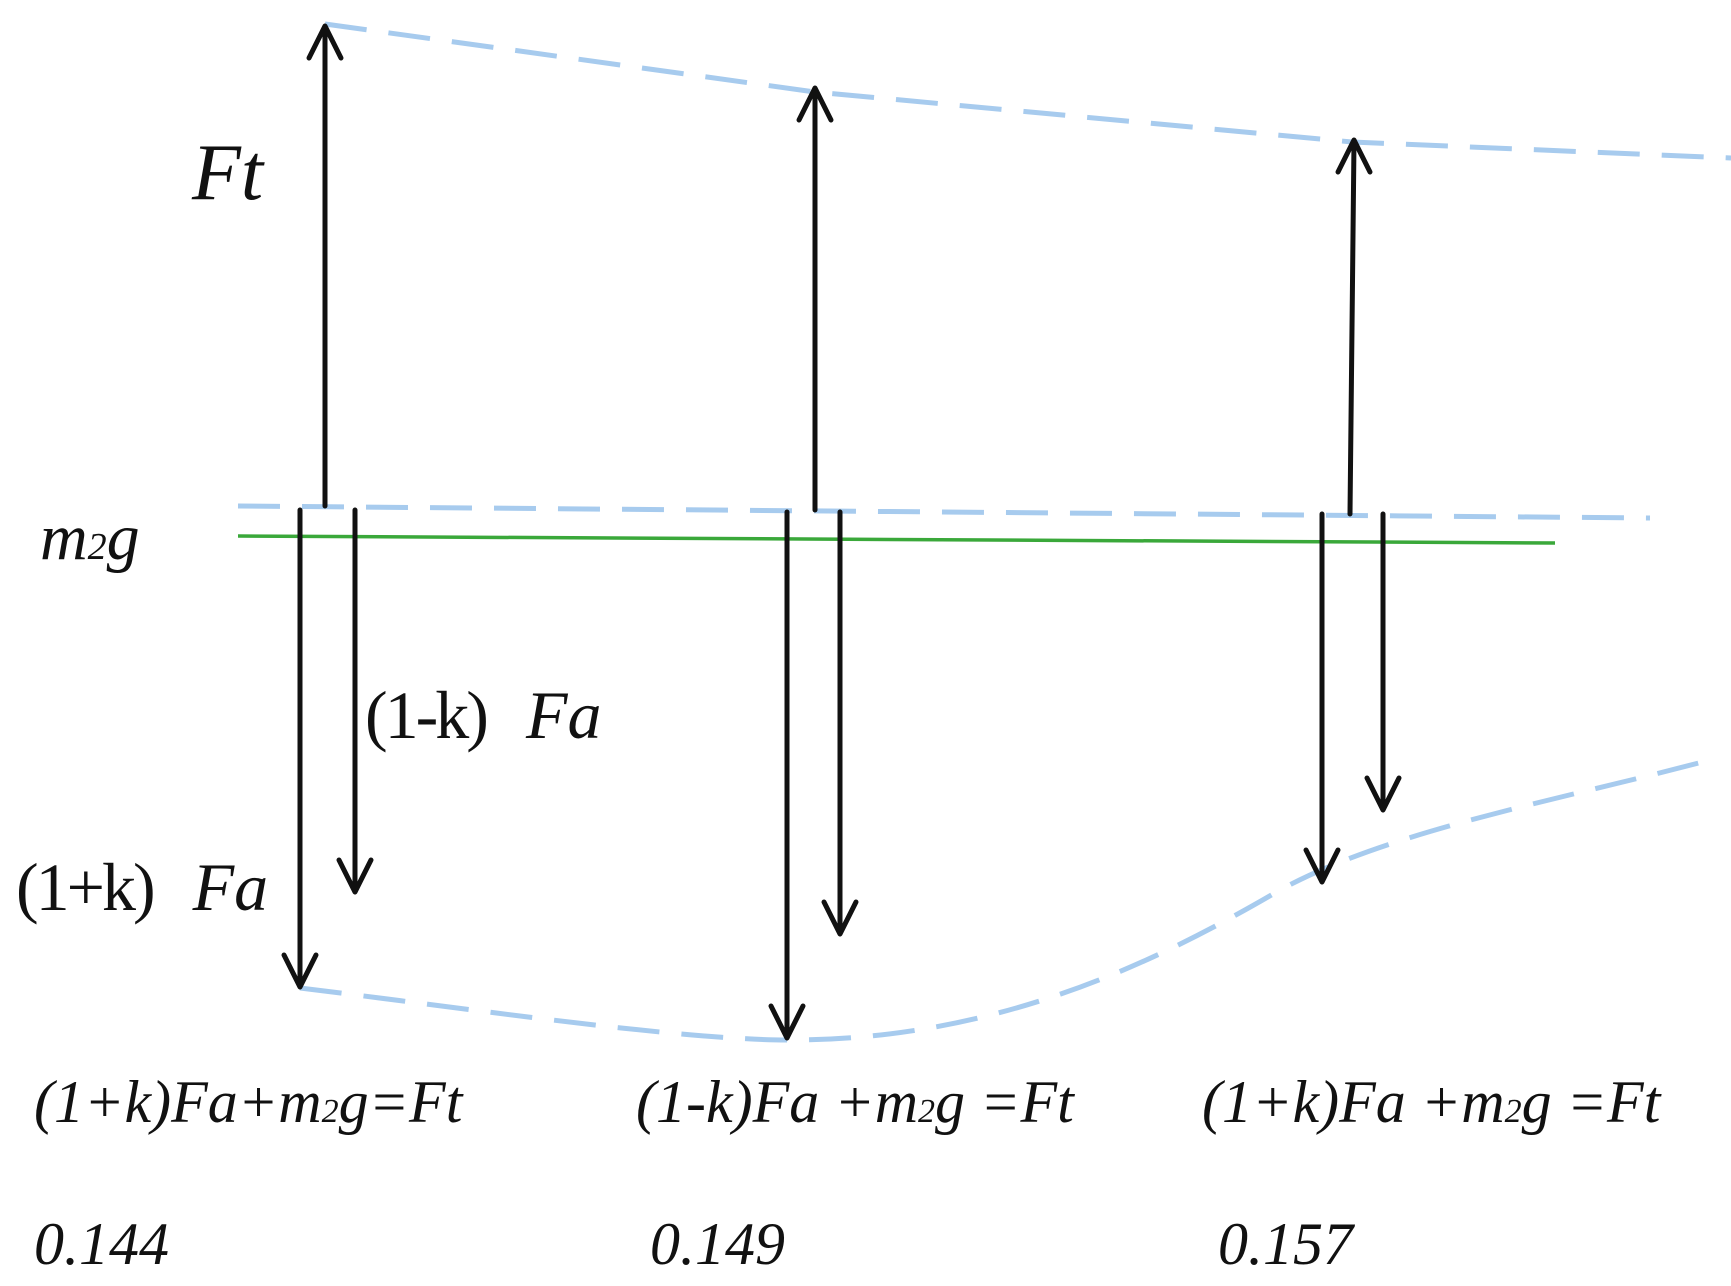 This screenshot has width=1731, height=1286. What do you see at coordinates (427, 715) in the screenshot?
I see `one-minus-k-text: (1-k)` at bounding box center [427, 715].